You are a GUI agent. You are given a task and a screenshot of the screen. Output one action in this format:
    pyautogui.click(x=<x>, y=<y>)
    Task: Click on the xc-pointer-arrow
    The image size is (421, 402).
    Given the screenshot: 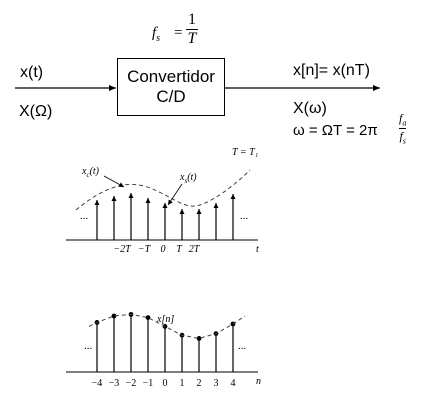 What is the action you would take?
    pyautogui.click(x=114, y=181)
    